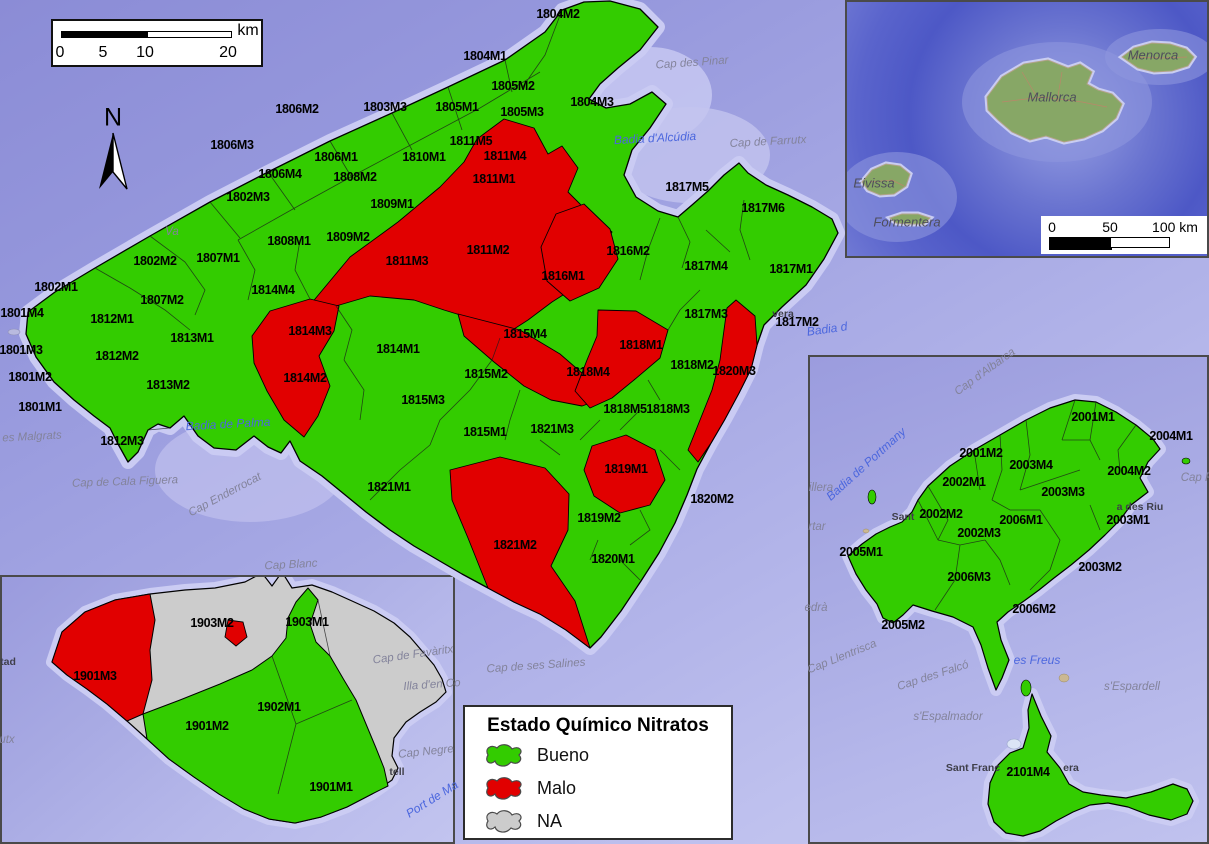  What do you see at coordinates (872, 497) in the screenshot?
I see `islet-conillera` at bounding box center [872, 497].